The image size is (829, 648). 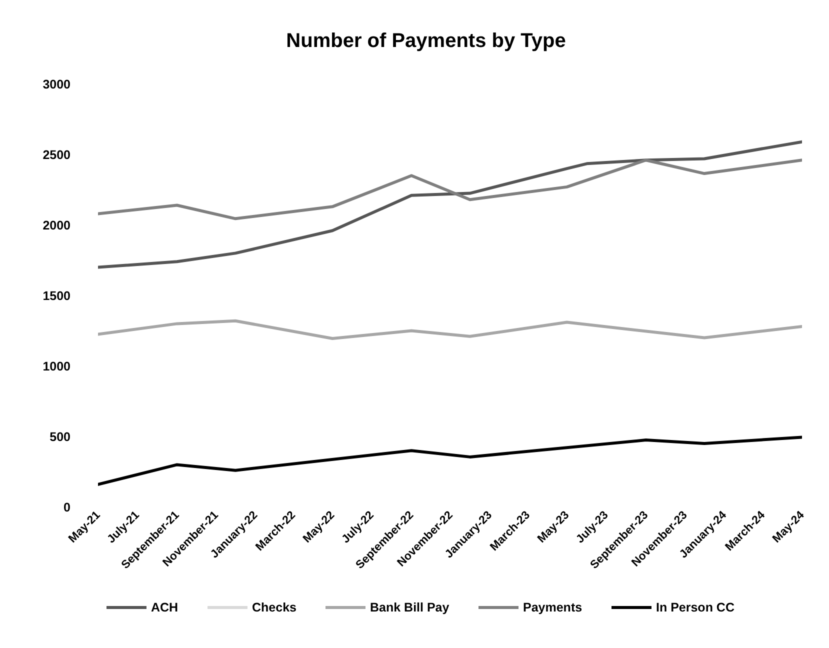 What do you see at coordinates (552, 607) in the screenshot?
I see `legend-label: Payments` at bounding box center [552, 607].